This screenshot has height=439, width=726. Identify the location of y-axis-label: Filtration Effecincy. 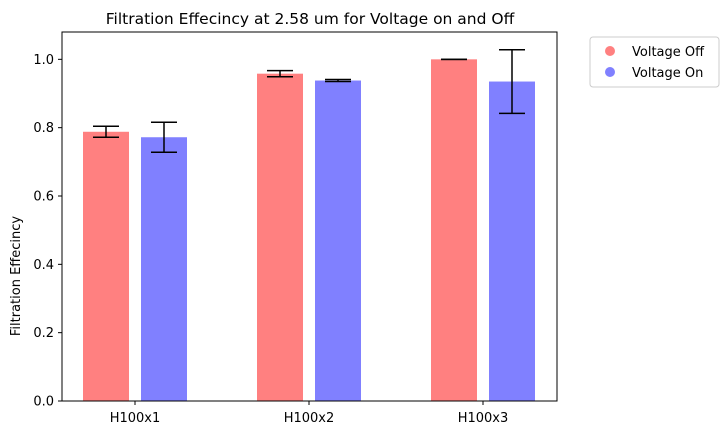
(16, 276).